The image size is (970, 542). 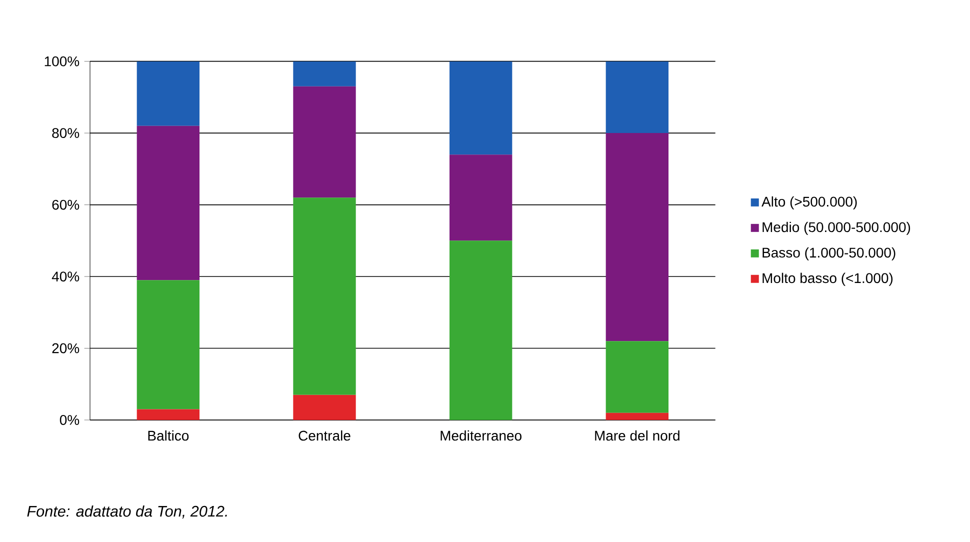 I want to click on legend-label: Medio (50.000-500.000), so click(x=836, y=228).